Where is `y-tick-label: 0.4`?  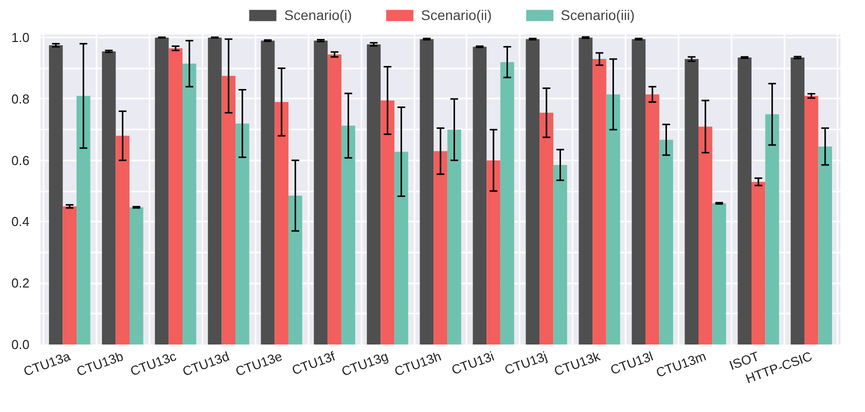
y-tick-label: 0.4 is located at coordinates (20, 222).